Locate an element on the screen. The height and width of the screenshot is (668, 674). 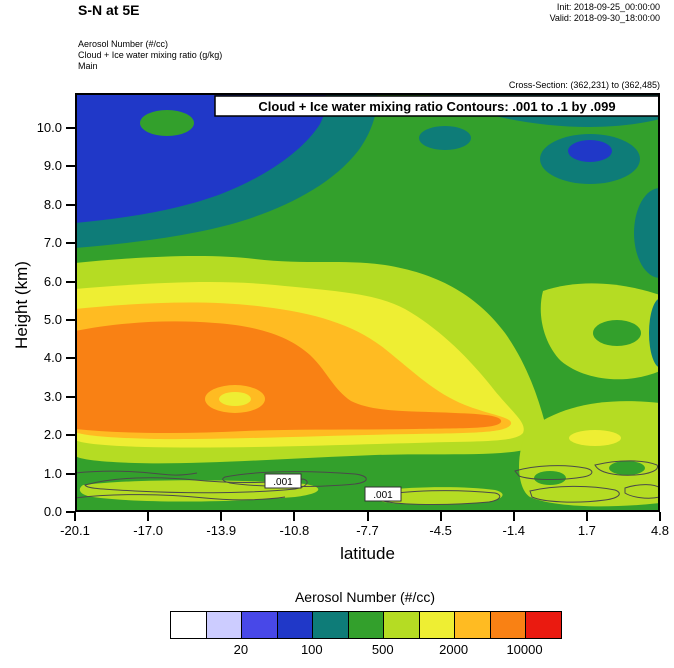
y-tick-label: 1.0 is located at coordinates (52, 473).